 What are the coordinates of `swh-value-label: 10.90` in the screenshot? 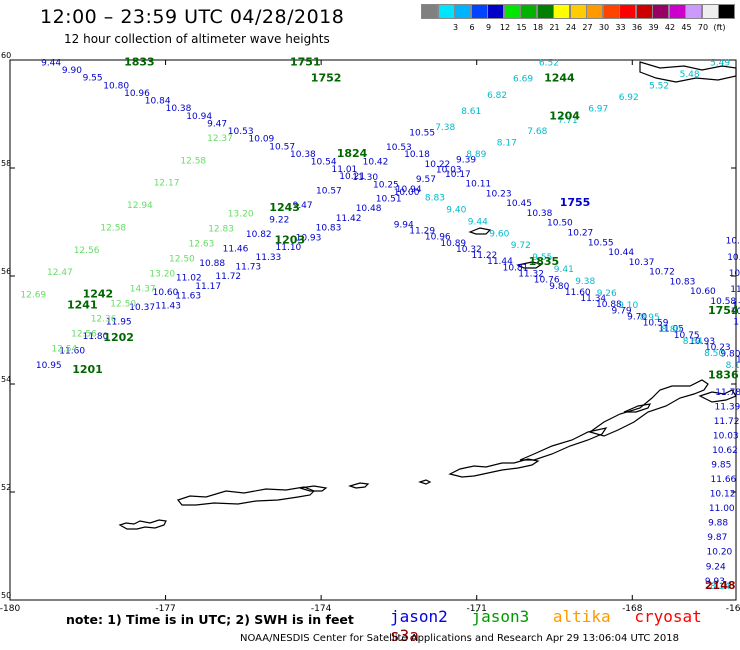 It's located at (733, 258).